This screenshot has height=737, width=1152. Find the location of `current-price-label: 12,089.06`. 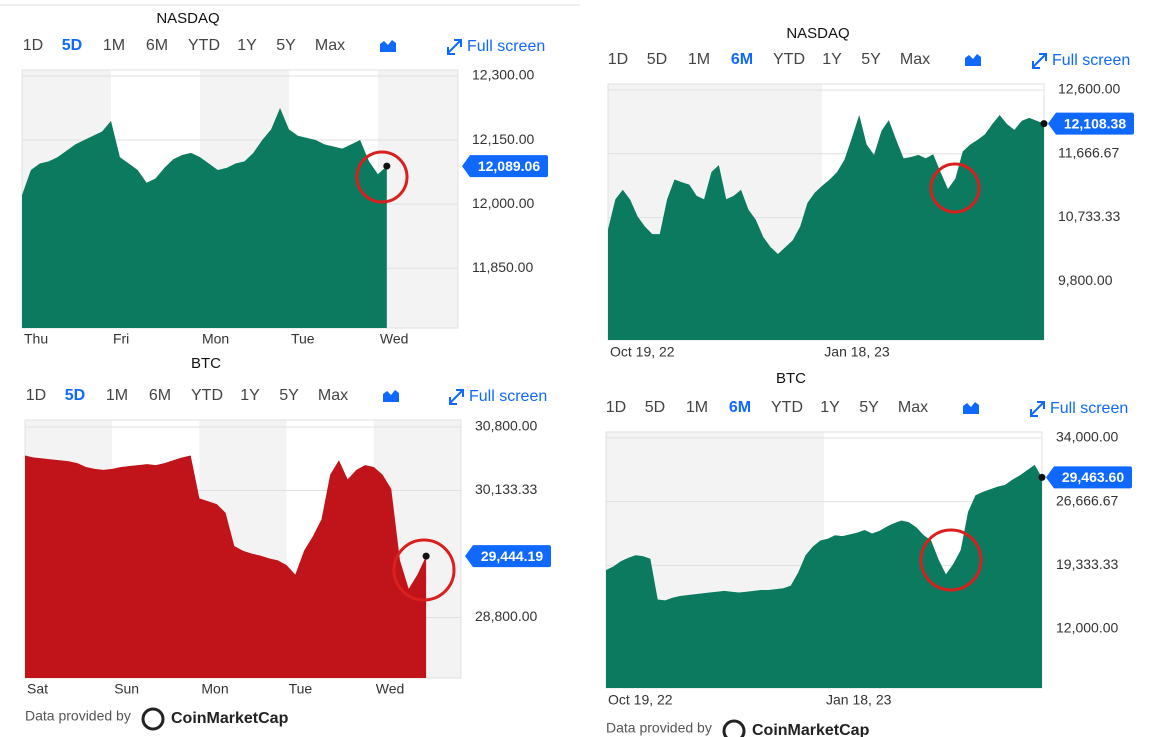

current-price-label: 12,089.06 is located at coordinates (509, 166).